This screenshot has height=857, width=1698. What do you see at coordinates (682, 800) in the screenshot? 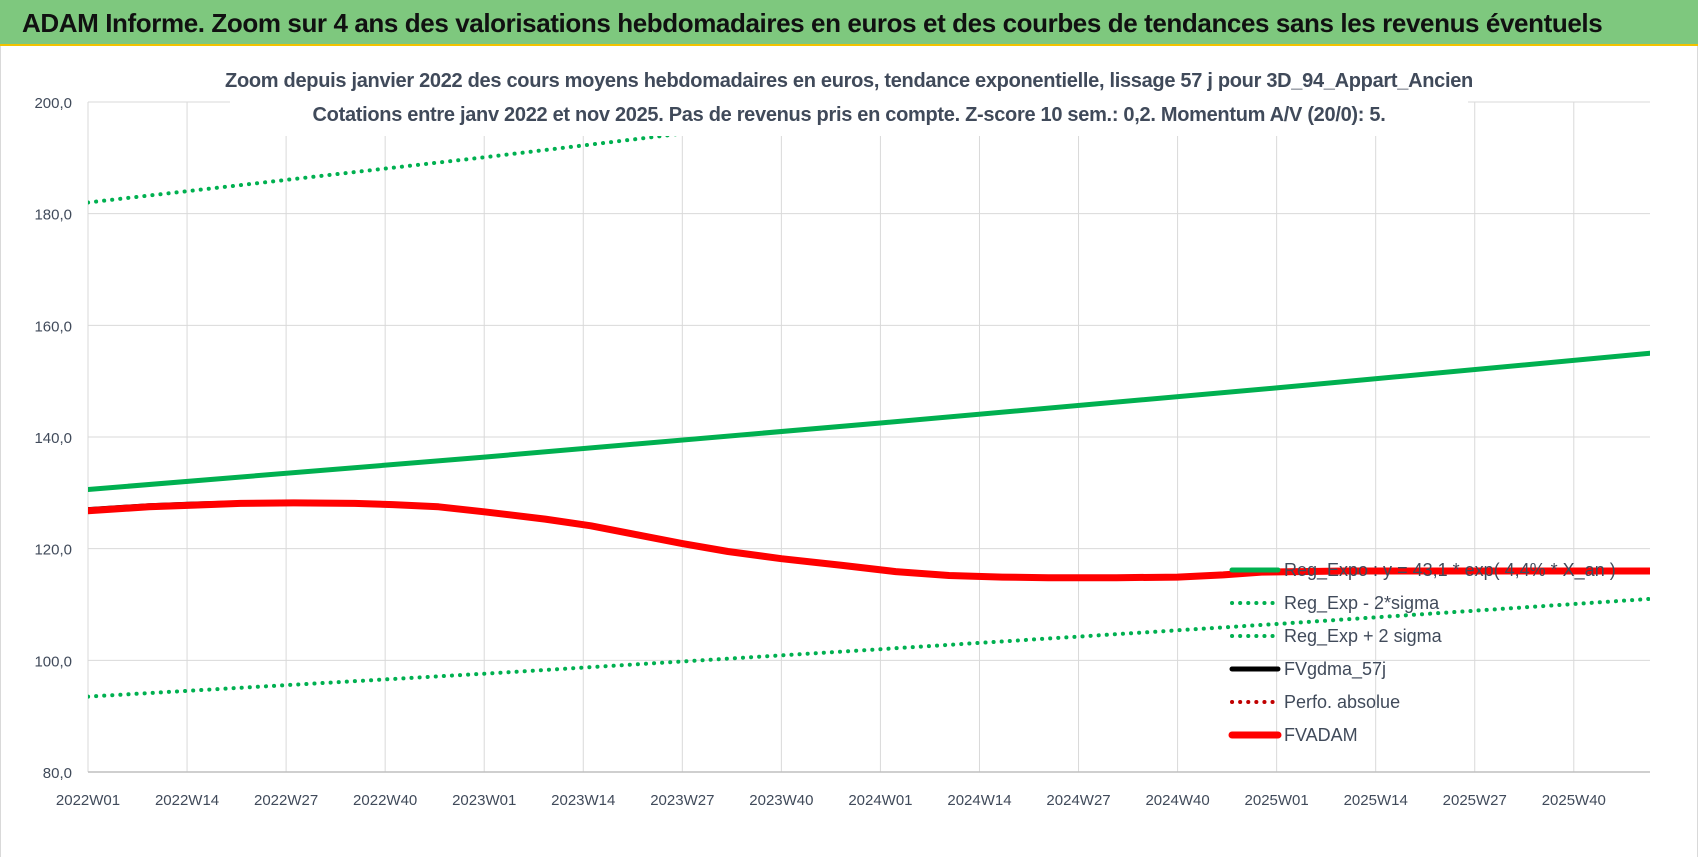
I see `x-tick-label: 2023W27` at bounding box center [682, 800].